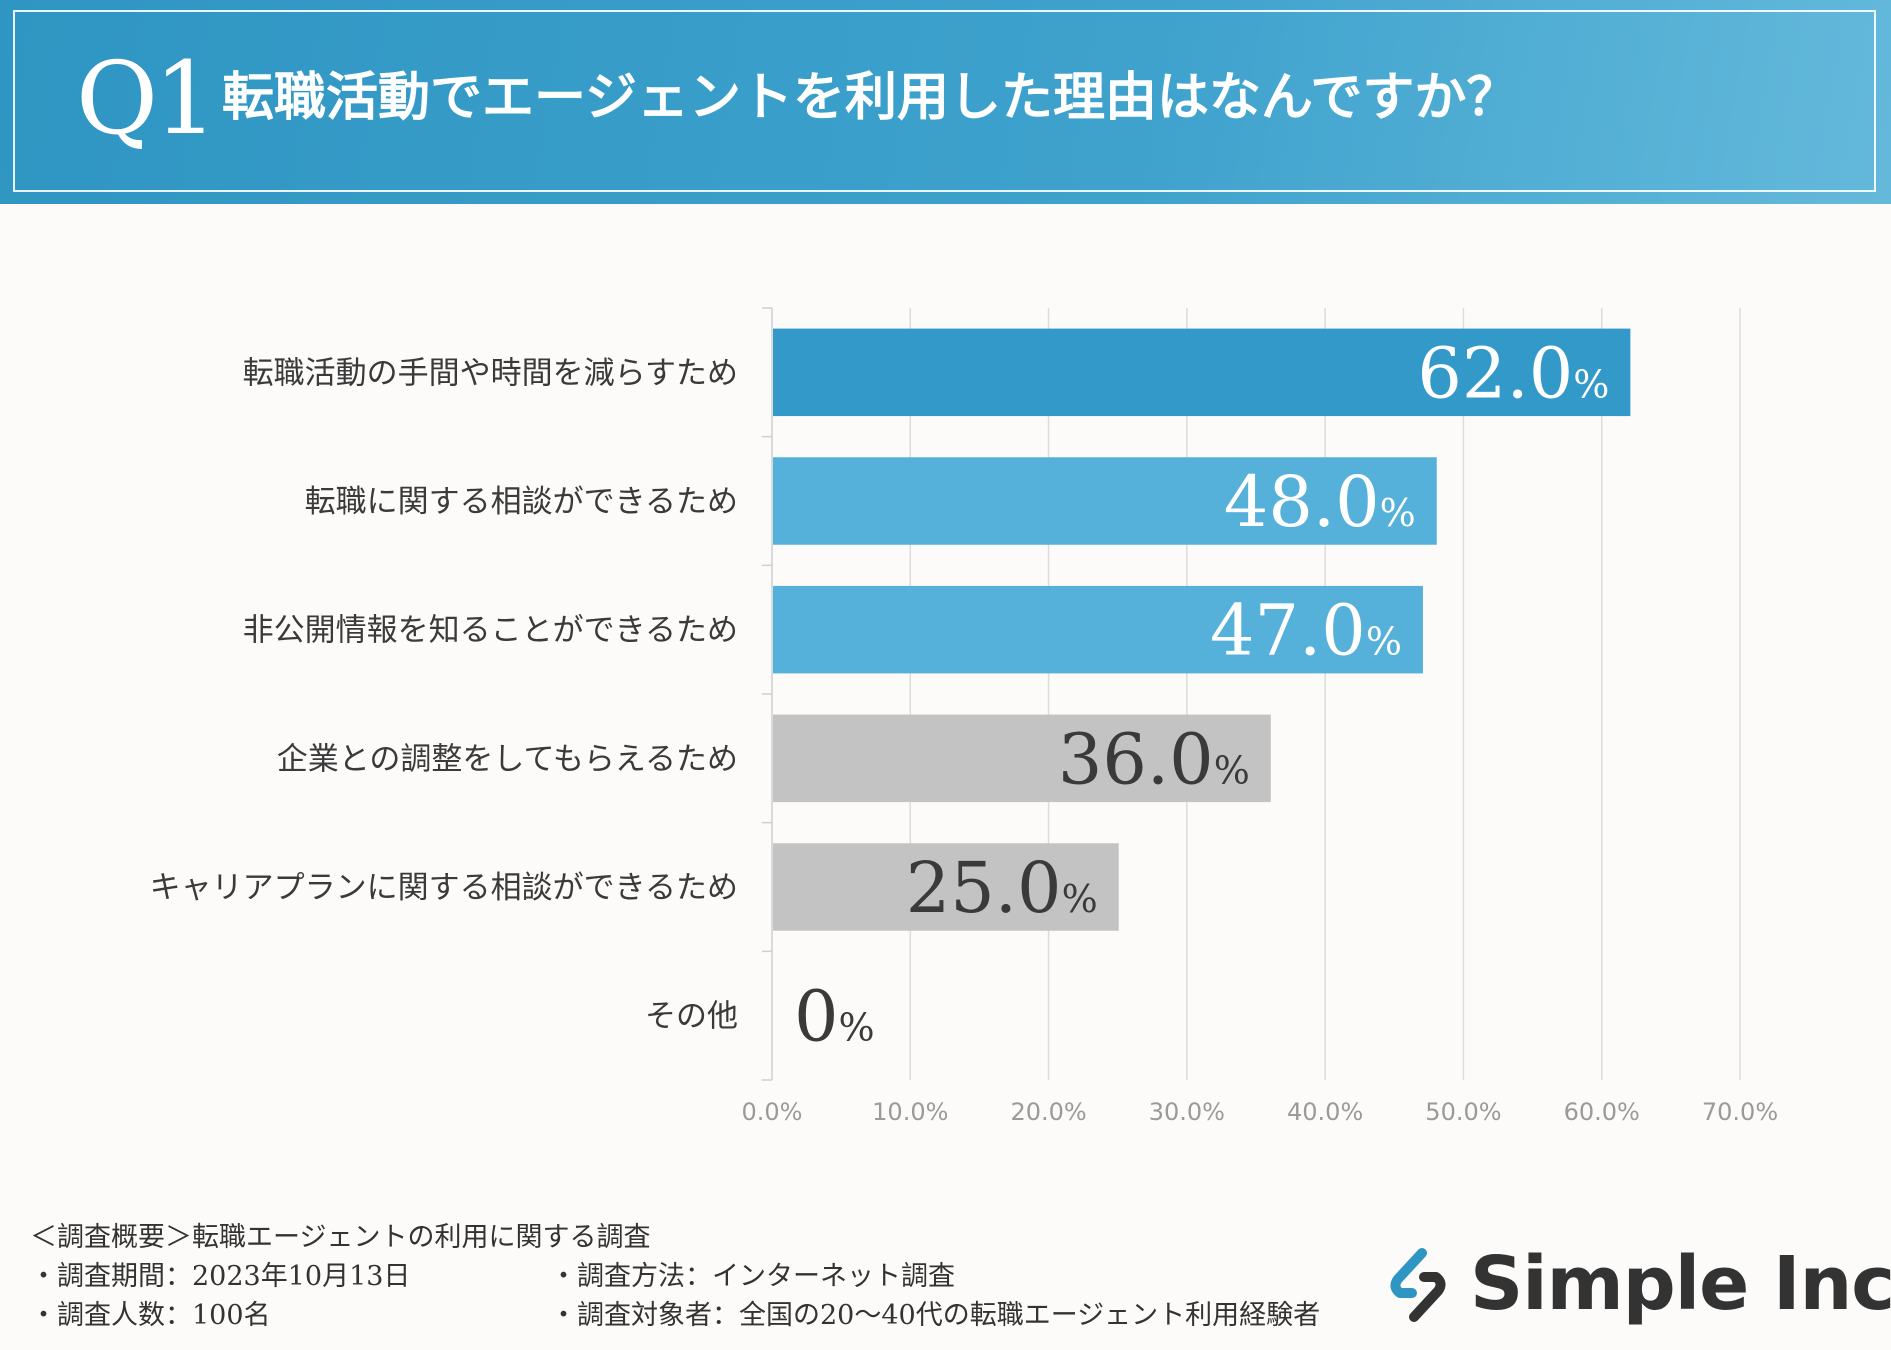 This screenshot has width=1891, height=1350. What do you see at coordinates (1002, 888) in the screenshot?
I see `data-label: 25.0%` at bounding box center [1002, 888].